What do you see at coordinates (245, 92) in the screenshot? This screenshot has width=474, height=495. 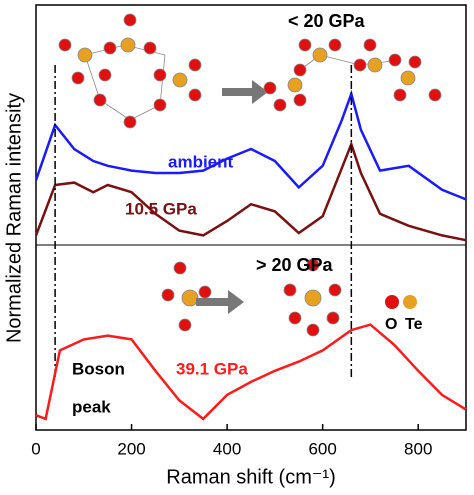 I see `arrow-top` at bounding box center [245, 92].